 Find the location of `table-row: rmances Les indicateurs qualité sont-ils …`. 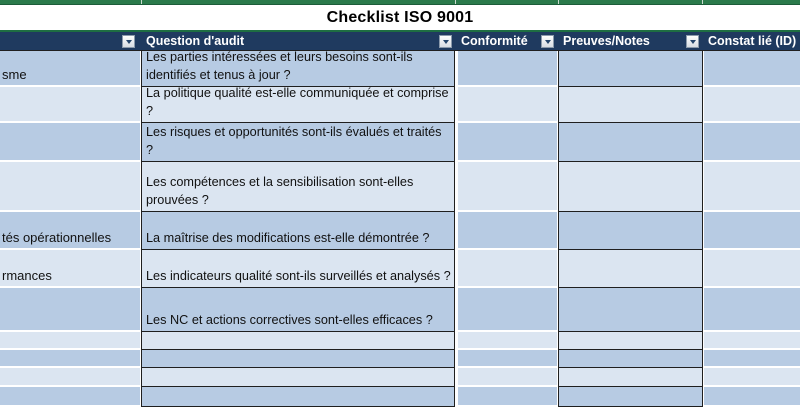

table-row: rmances Les indicateurs qualité sont-ils … is located at coordinates (400, 269).